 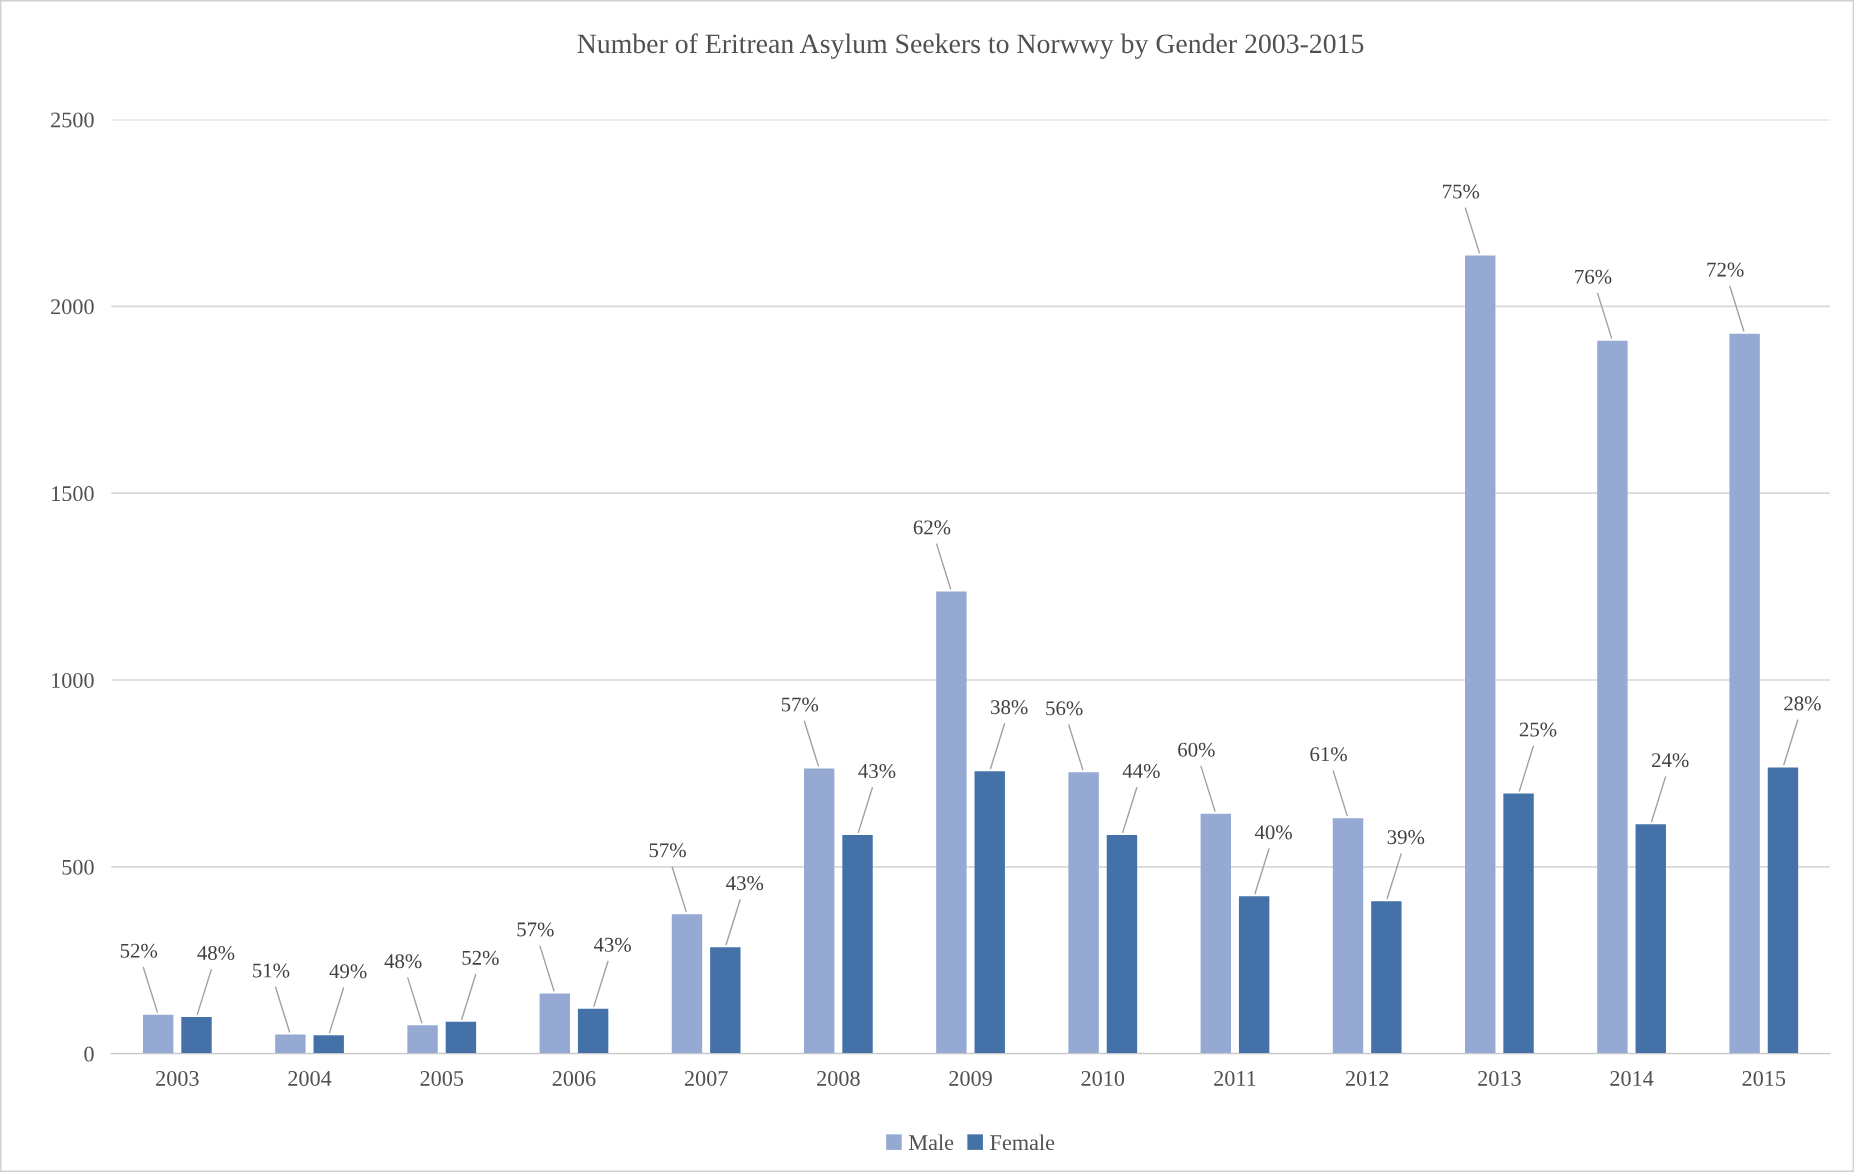 What do you see at coordinates (931, 1142) in the screenshot?
I see `legend-label: Male` at bounding box center [931, 1142].